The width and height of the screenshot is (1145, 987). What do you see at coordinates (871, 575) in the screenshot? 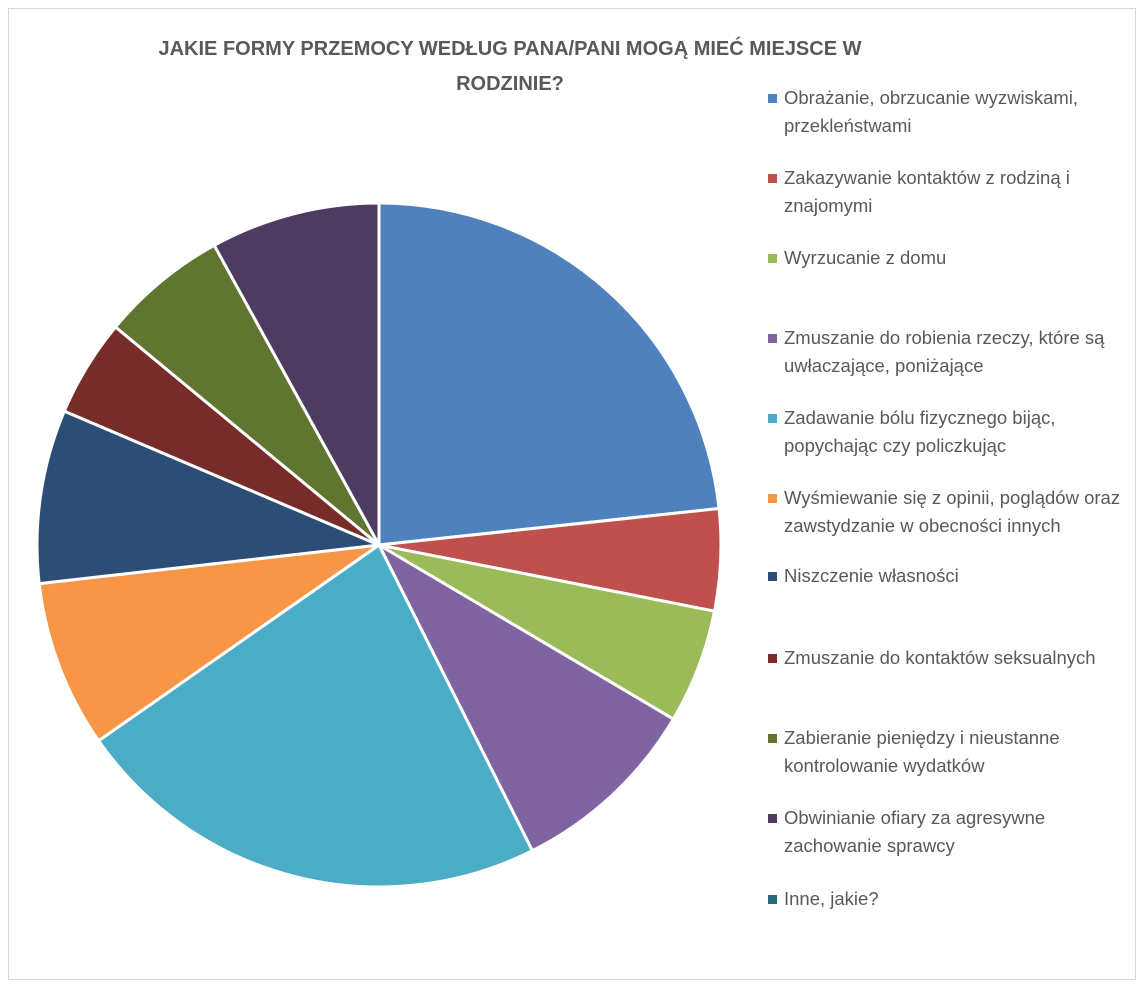
I see `legend-label: Niszczenie własności` at bounding box center [871, 575].